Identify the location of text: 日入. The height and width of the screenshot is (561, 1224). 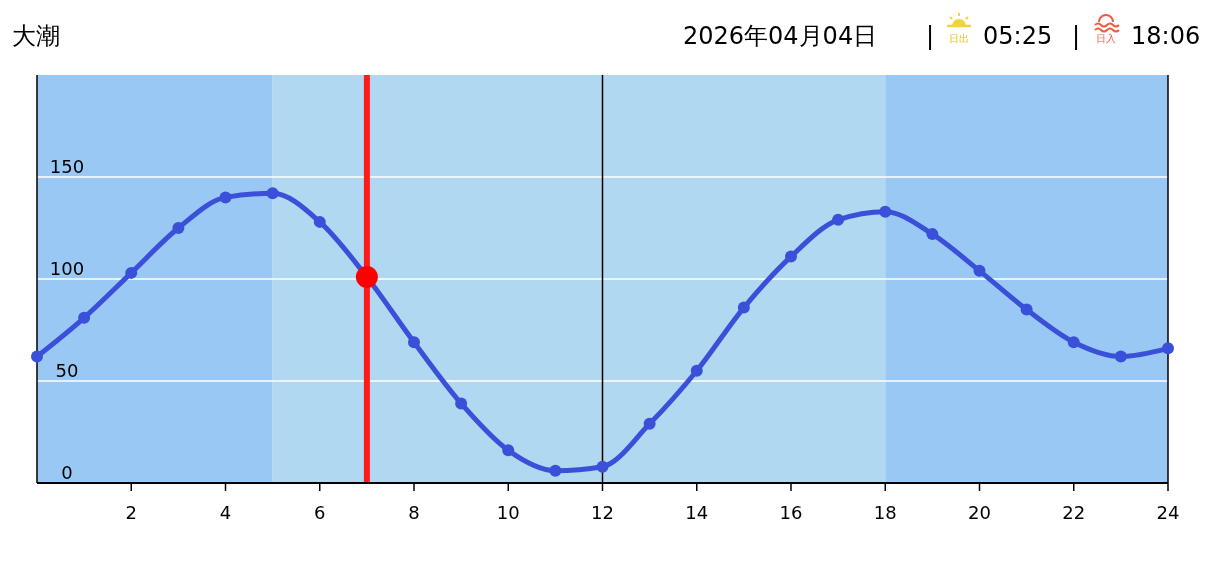
(1106, 38).